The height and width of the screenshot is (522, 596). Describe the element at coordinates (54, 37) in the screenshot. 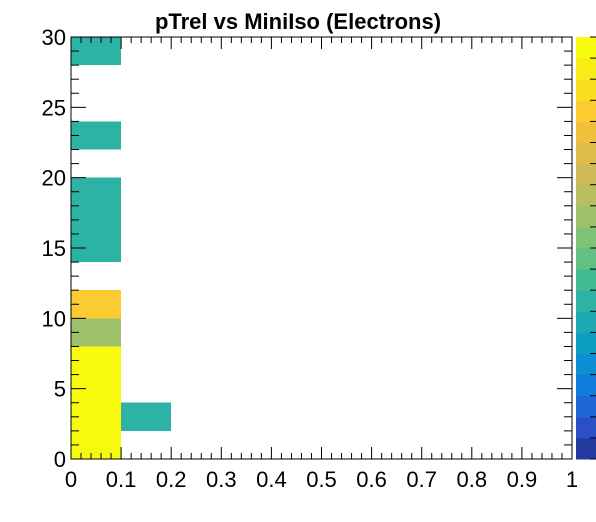

I see `y-tick-label: 30` at that location.